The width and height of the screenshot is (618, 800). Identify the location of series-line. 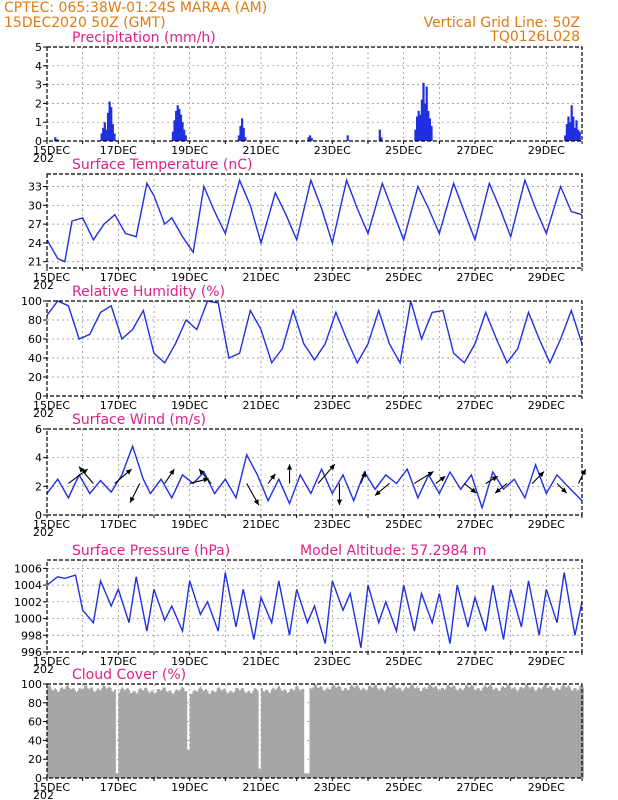
(314, 610).